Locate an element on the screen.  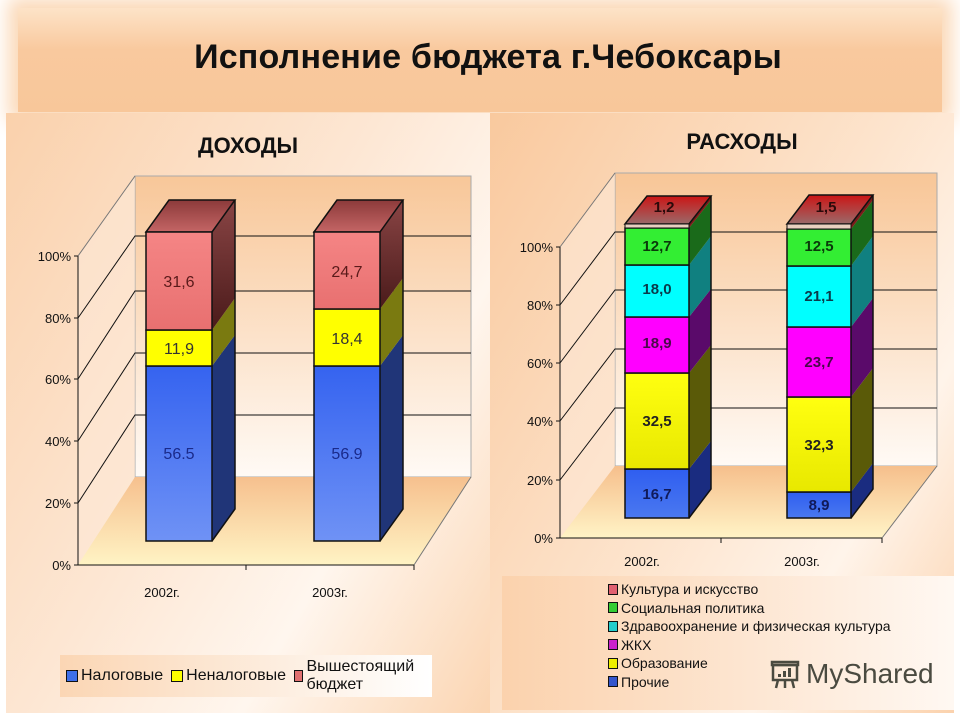
value-label: 56.9 is located at coordinates (346, 454).